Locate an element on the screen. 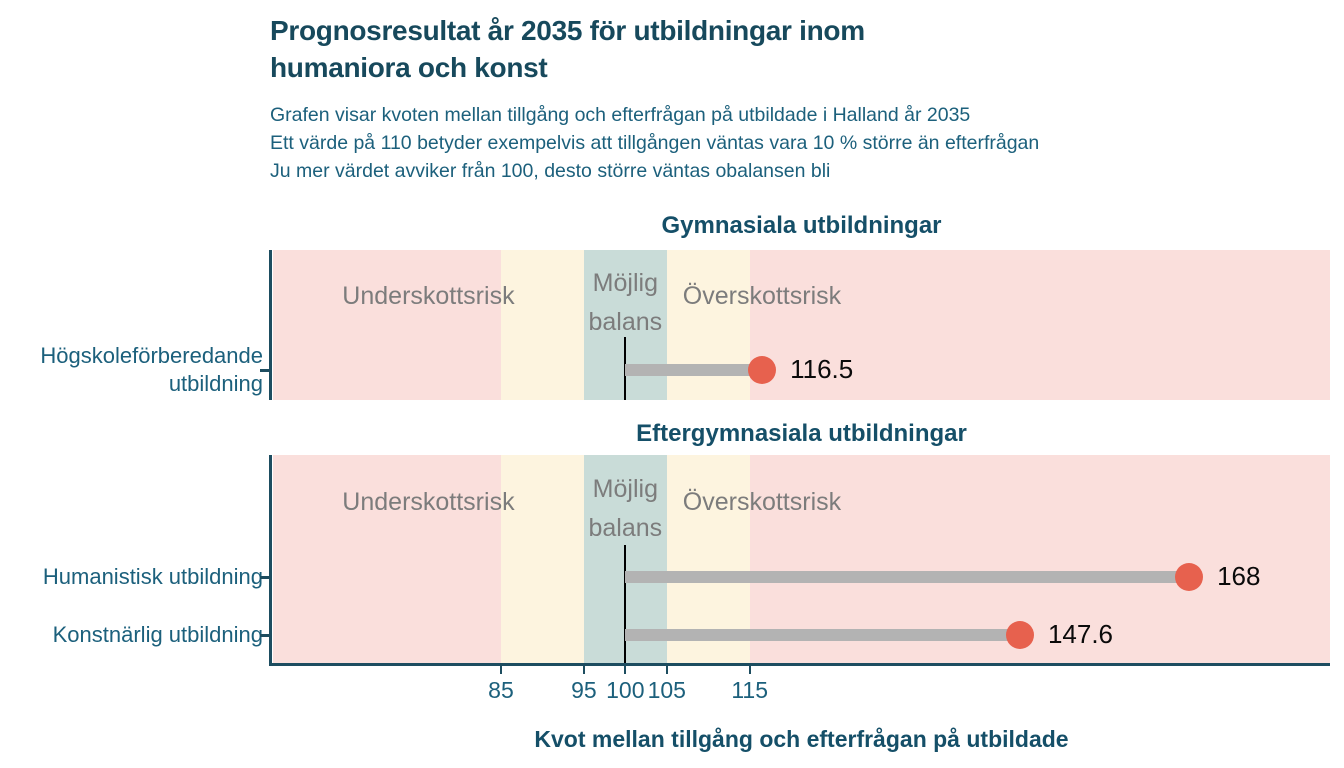  category-label: Högskoleförberedande utbildning is located at coordinates (131, 370).